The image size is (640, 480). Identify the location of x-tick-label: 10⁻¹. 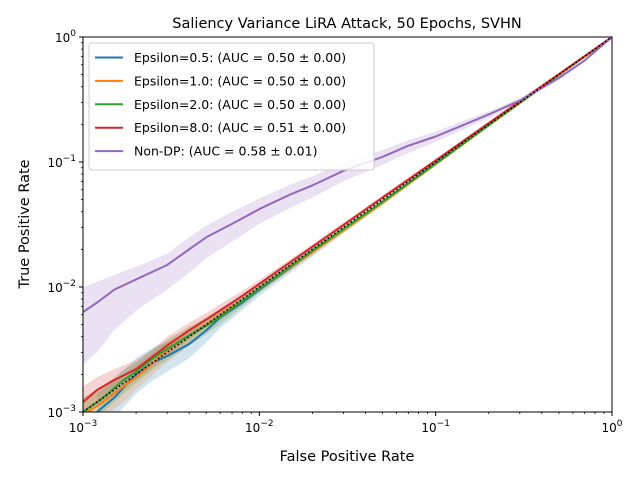
(435, 427).